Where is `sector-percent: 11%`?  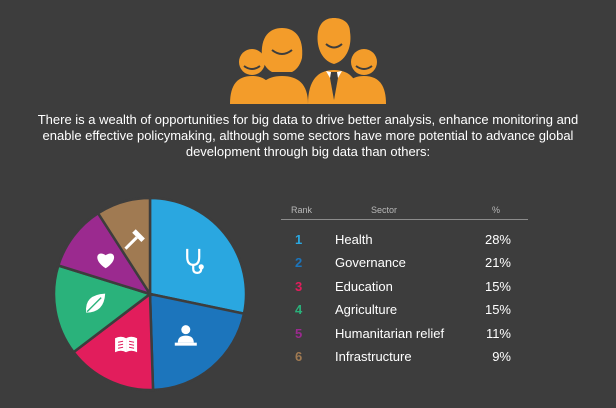 sector-percent: 11% is located at coordinates (498, 333).